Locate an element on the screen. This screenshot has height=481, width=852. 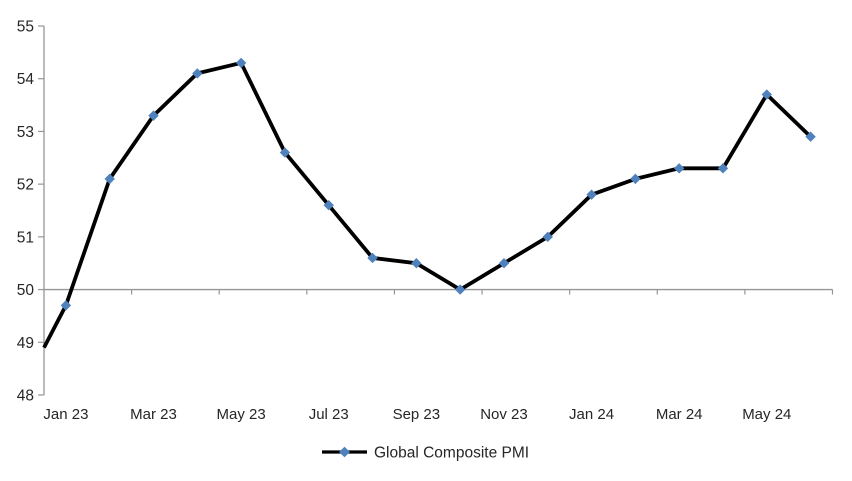
legend-diamond-icon is located at coordinates (344, 452).